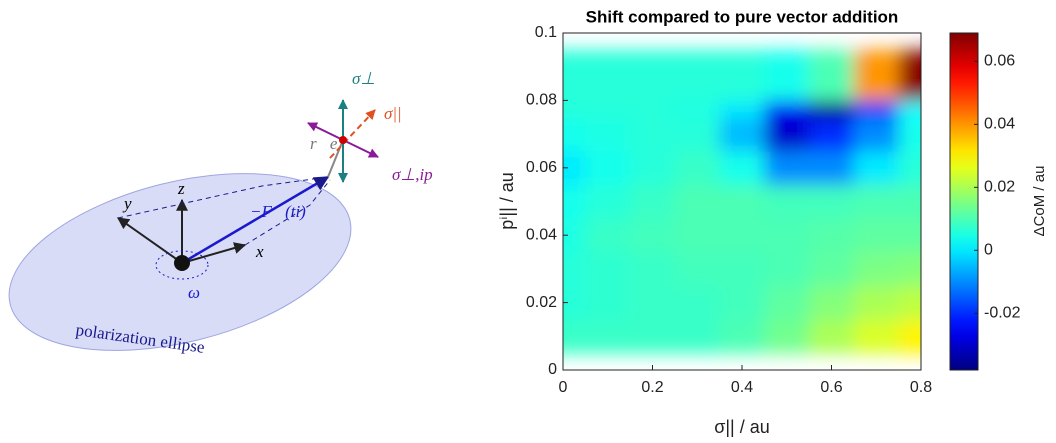  I want to click on force-vector, so click(255, 220).